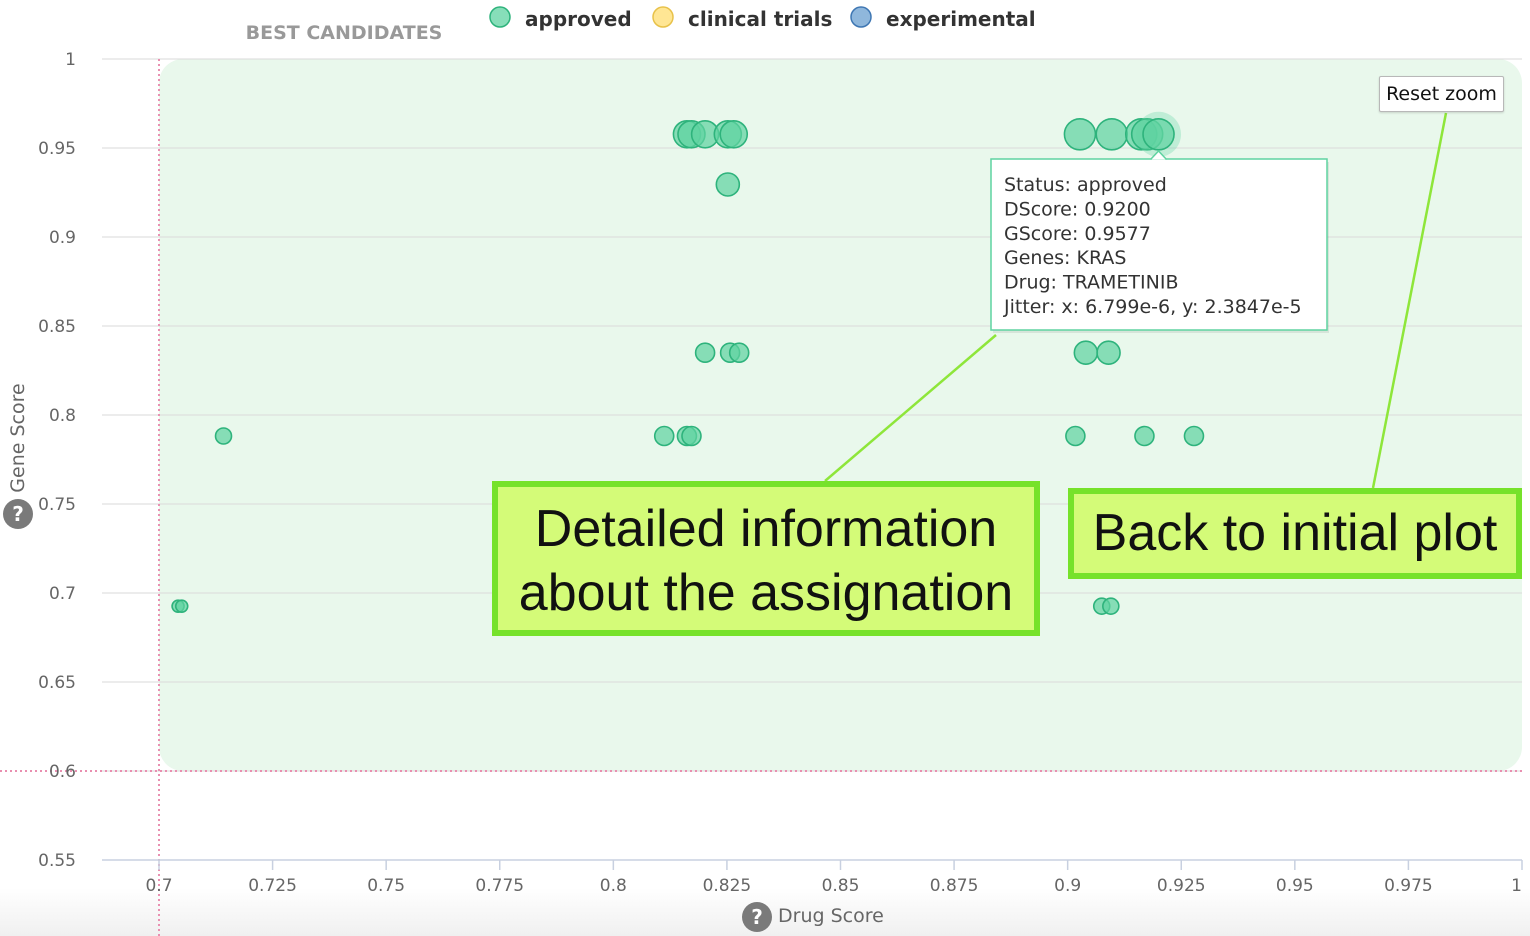 The width and height of the screenshot is (1530, 936). I want to click on x-tick-label: 0.95, so click(1295, 886).